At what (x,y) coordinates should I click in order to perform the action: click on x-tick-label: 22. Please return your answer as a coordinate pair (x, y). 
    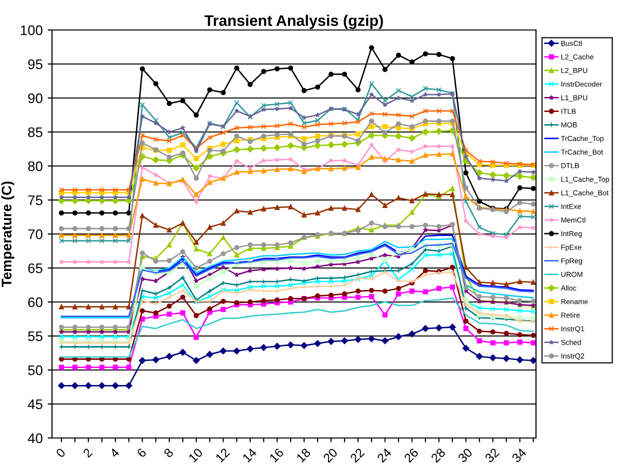
    Looking at the image, I should click on (357, 455).